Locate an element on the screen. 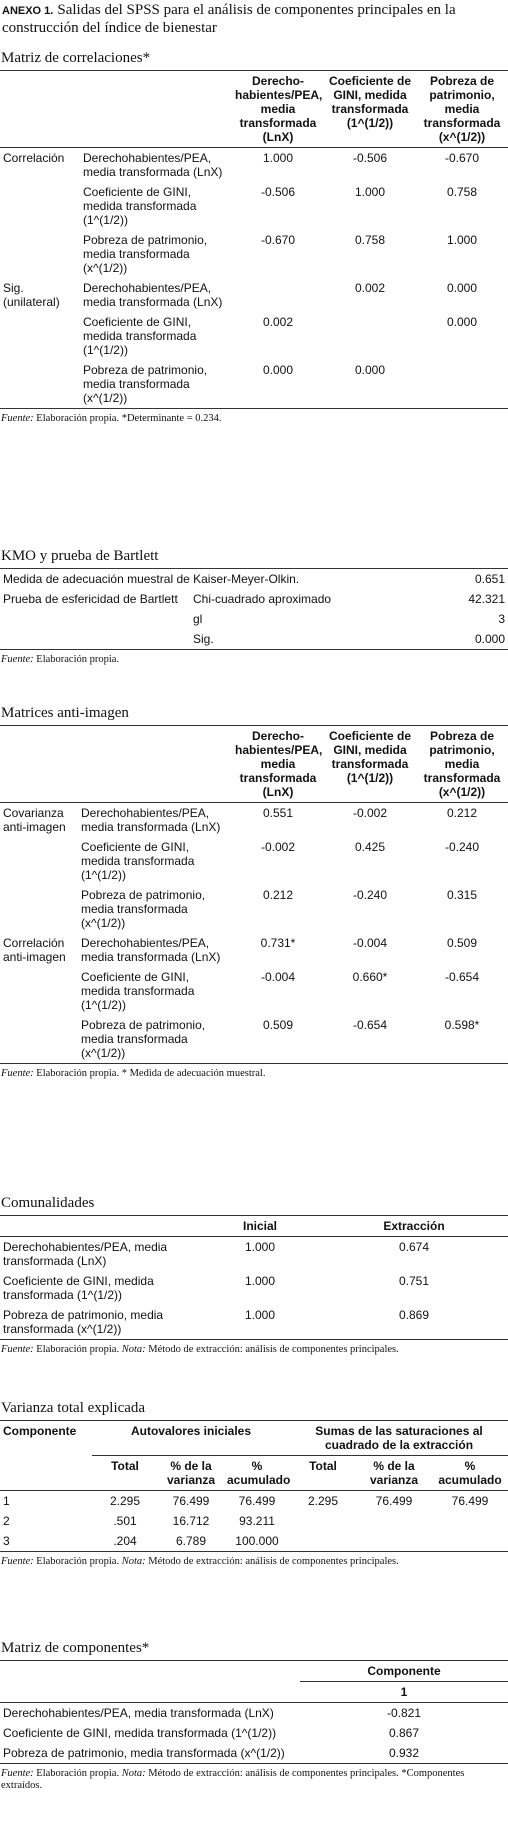 This screenshot has width=508, height=1838. value-cell: 3 is located at coordinates (502, 619).